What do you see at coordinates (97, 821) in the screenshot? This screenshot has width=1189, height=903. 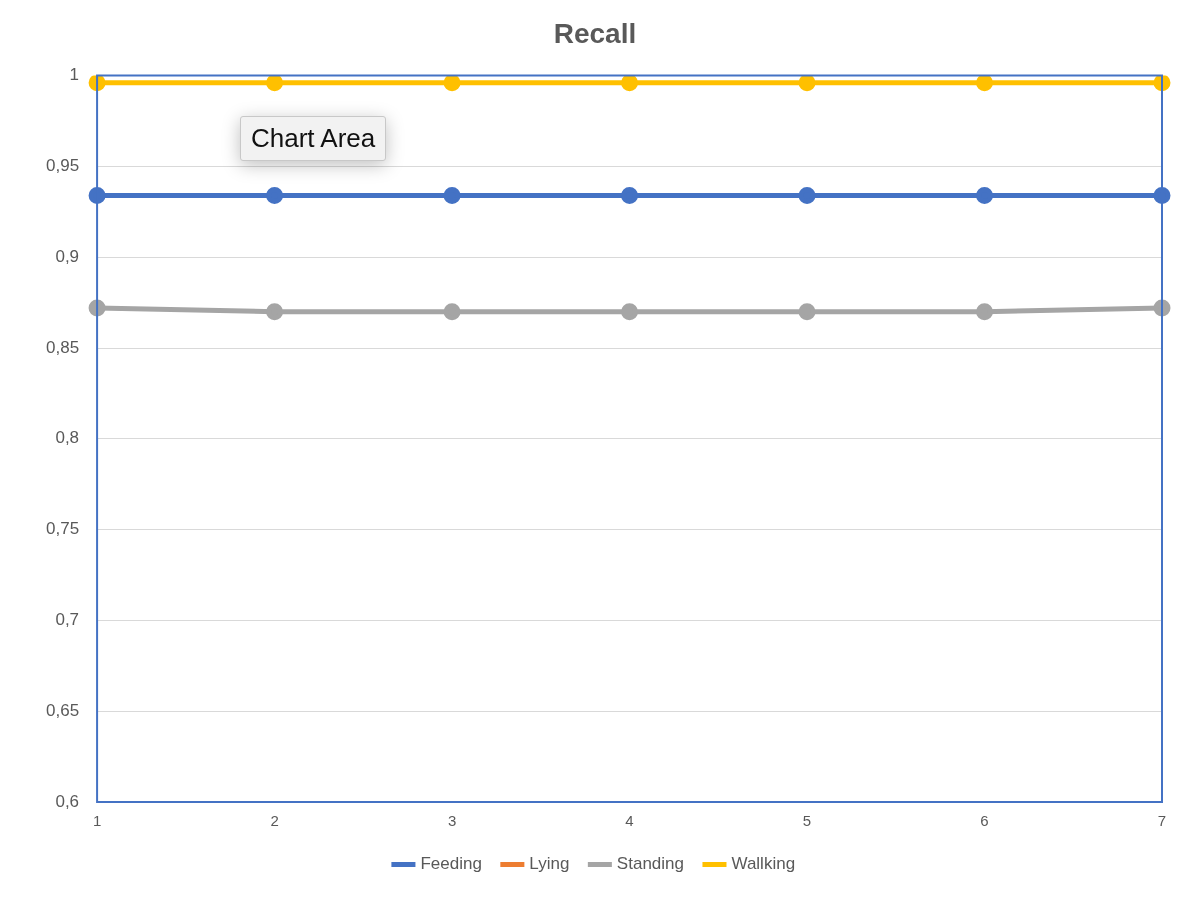 I see `x-tick-label: 1` at bounding box center [97, 821].